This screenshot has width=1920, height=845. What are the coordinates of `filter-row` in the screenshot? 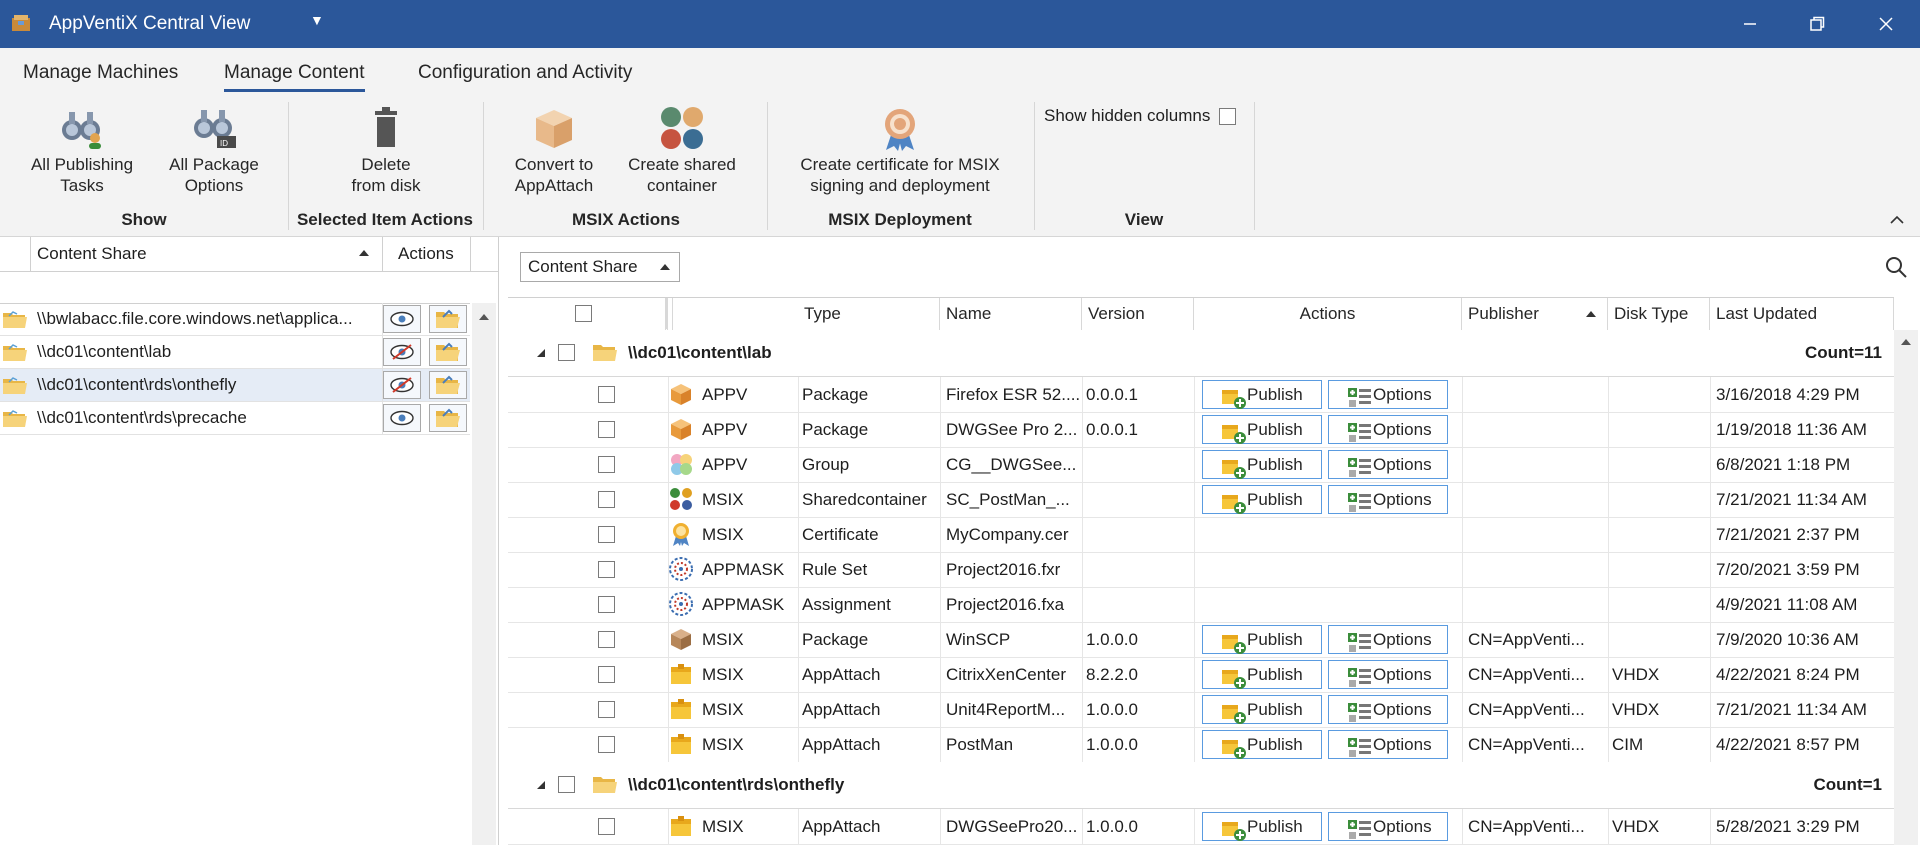 It's located at (235, 287).